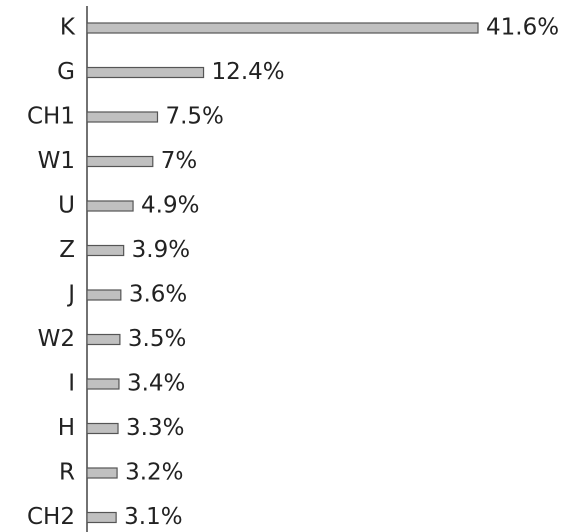 Image resolution: width=579 pixels, height=532 pixels. I want to click on data-label: 4.9%, so click(170, 206).